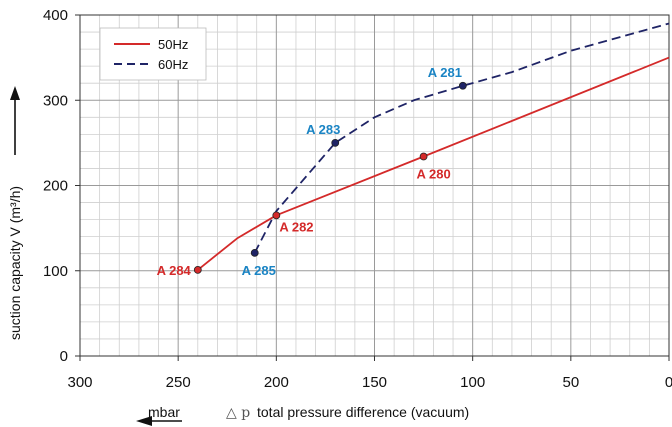 The height and width of the screenshot is (427, 672). What do you see at coordinates (445, 72) in the screenshot?
I see `marker-label: A 281` at bounding box center [445, 72].